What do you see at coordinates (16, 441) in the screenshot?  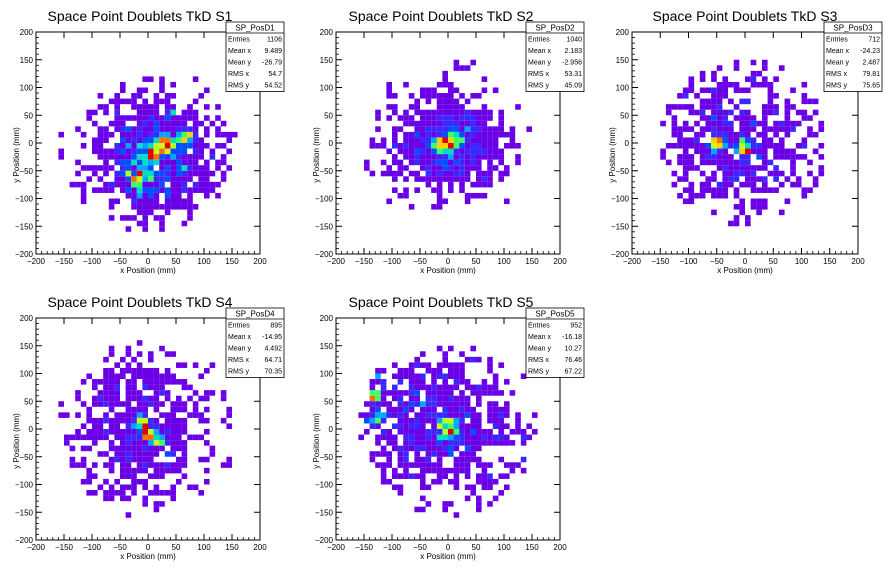 I see `y-axis-label: y Position (mm)` at bounding box center [16, 441].